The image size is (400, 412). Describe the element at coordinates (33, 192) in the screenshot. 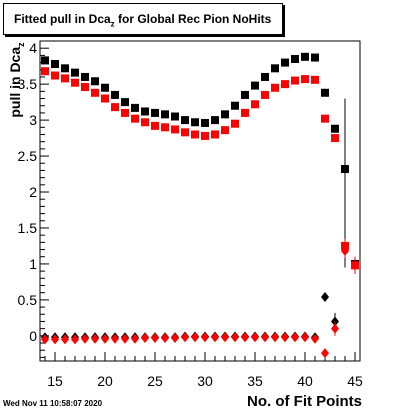

I see `y-tick-label: 2` at that location.